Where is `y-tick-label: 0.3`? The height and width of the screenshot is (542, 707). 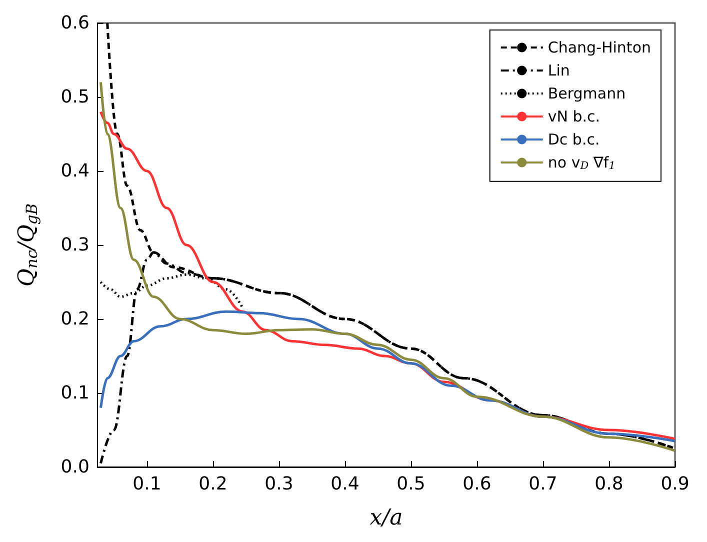 y-tick-label: 0.3 is located at coordinates (75, 245).